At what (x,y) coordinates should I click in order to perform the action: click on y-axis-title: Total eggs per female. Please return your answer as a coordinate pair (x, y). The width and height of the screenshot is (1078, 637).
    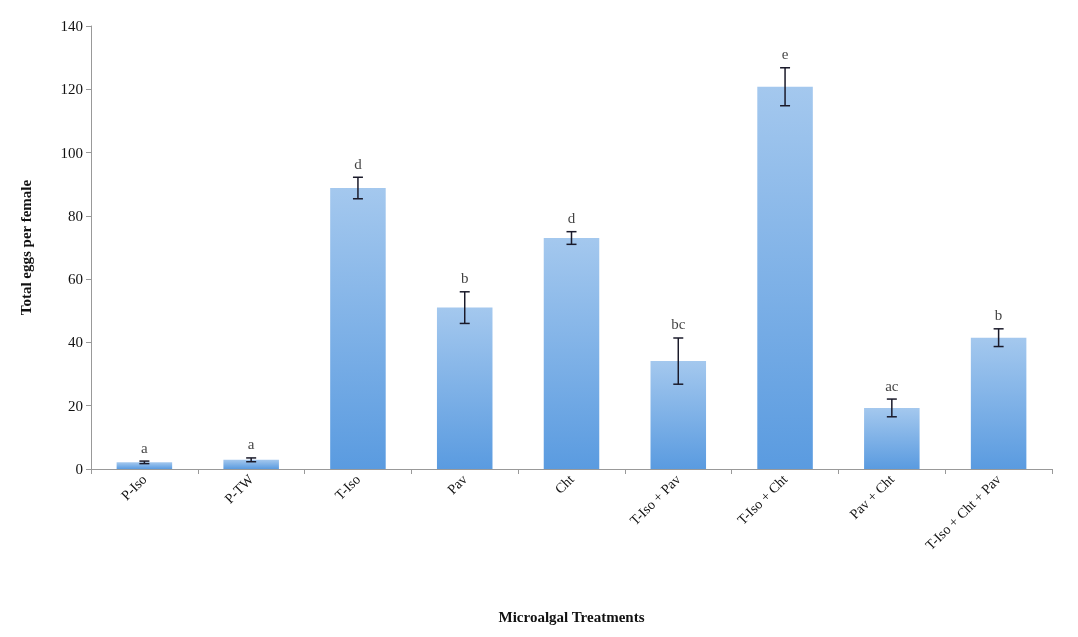
    Looking at the image, I should click on (25, 247).